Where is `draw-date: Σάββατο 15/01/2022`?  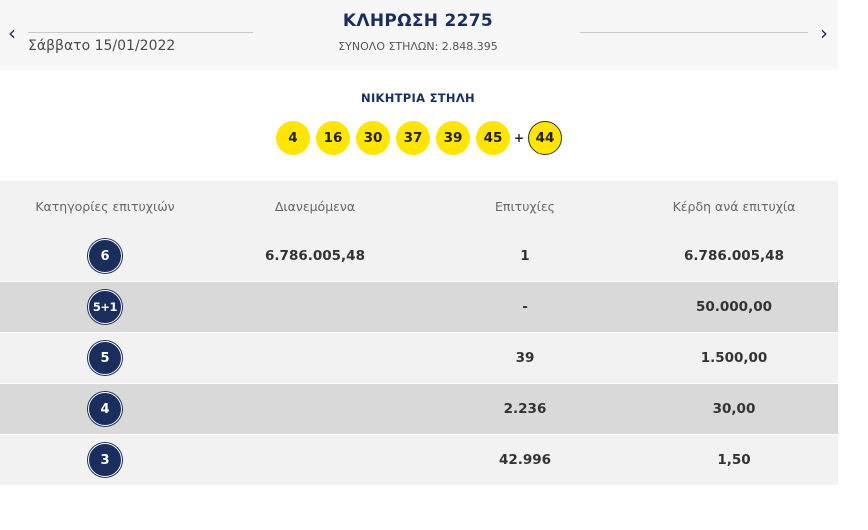
draw-date: Σάββατο 15/01/2022 is located at coordinates (102, 46).